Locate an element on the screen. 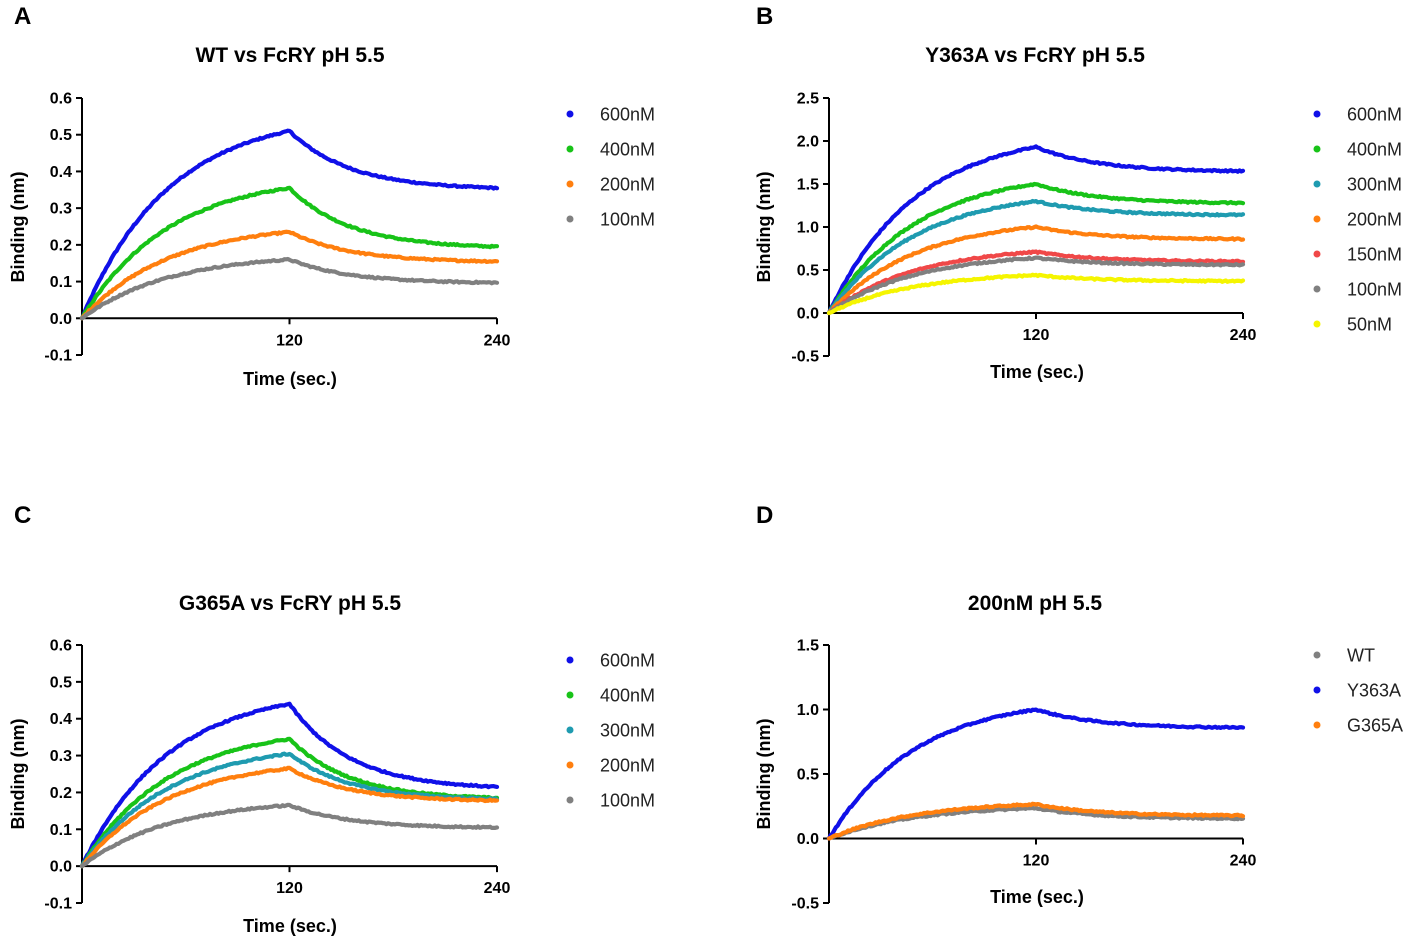 This screenshot has width=1417, height=943. chart-title: 200nM pH 5.5 is located at coordinates (1035, 603).